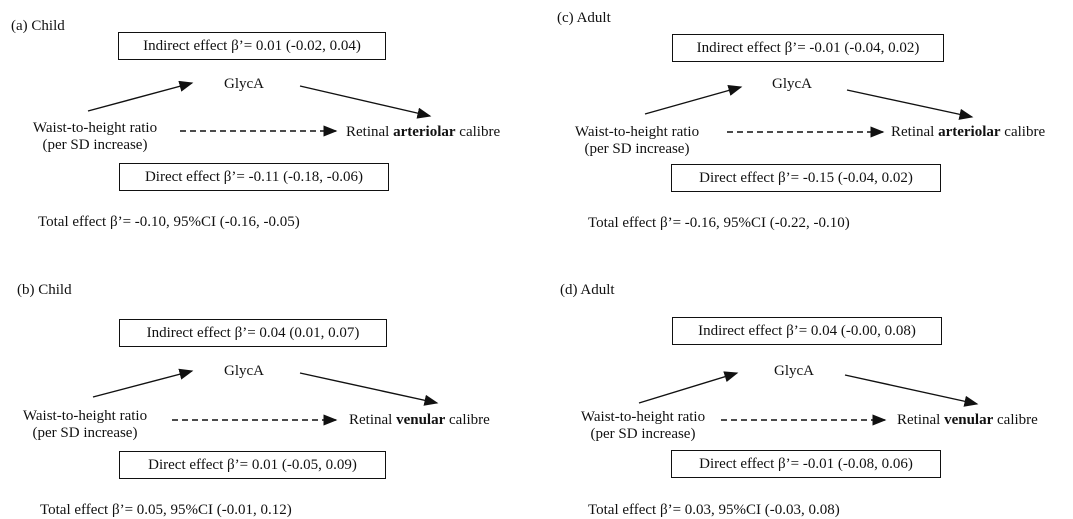 The height and width of the screenshot is (519, 1073). Describe the element at coordinates (252, 465) in the screenshot. I see `direct-effect-box: Direct effect β’= 0.01 (-0.05, 0.09)` at that location.